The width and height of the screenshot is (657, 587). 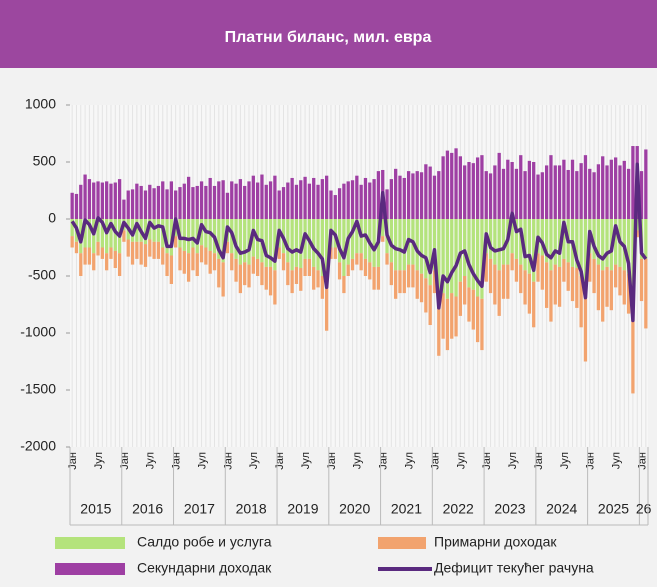 What do you see at coordinates (38, 389) in the screenshot?
I see `y-tick-label: -1500` at bounding box center [38, 389].